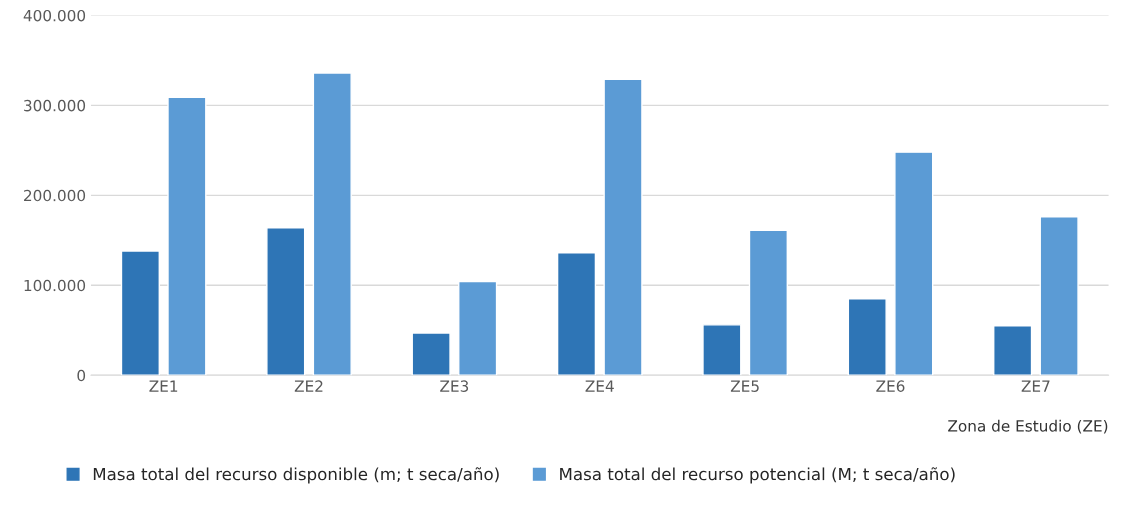 The width and height of the screenshot is (1137, 514). What do you see at coordinates (1028, 426) in the screenshot?
I see `x-axis-title: Zona de Estudio (ZE)` at bounding box center [1028, 426].